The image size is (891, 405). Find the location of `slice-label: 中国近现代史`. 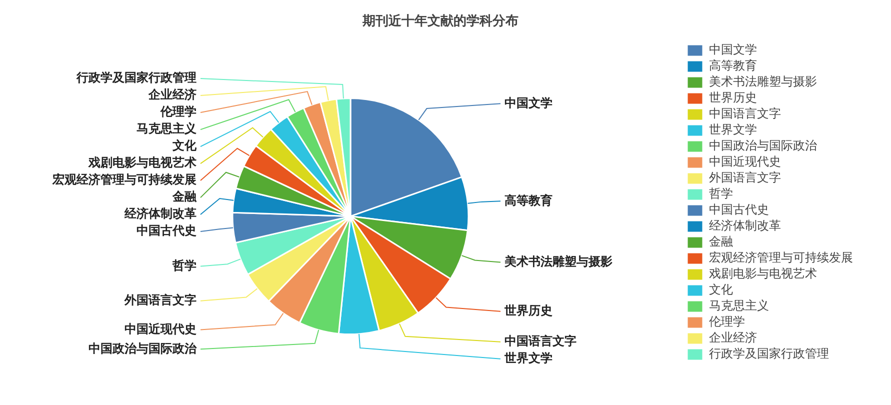

slice-label: 中国近现代史 is located at coordinates (160, 329).